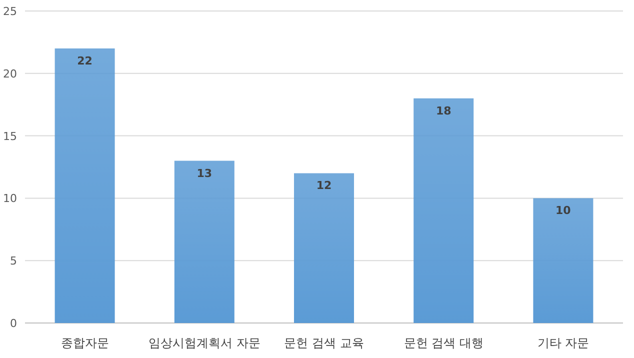 This screenshot has width=634, height=358. Describe the element at coordinates (10, 199) in the screenshot. I see `y-tick-label: 10` at that location.